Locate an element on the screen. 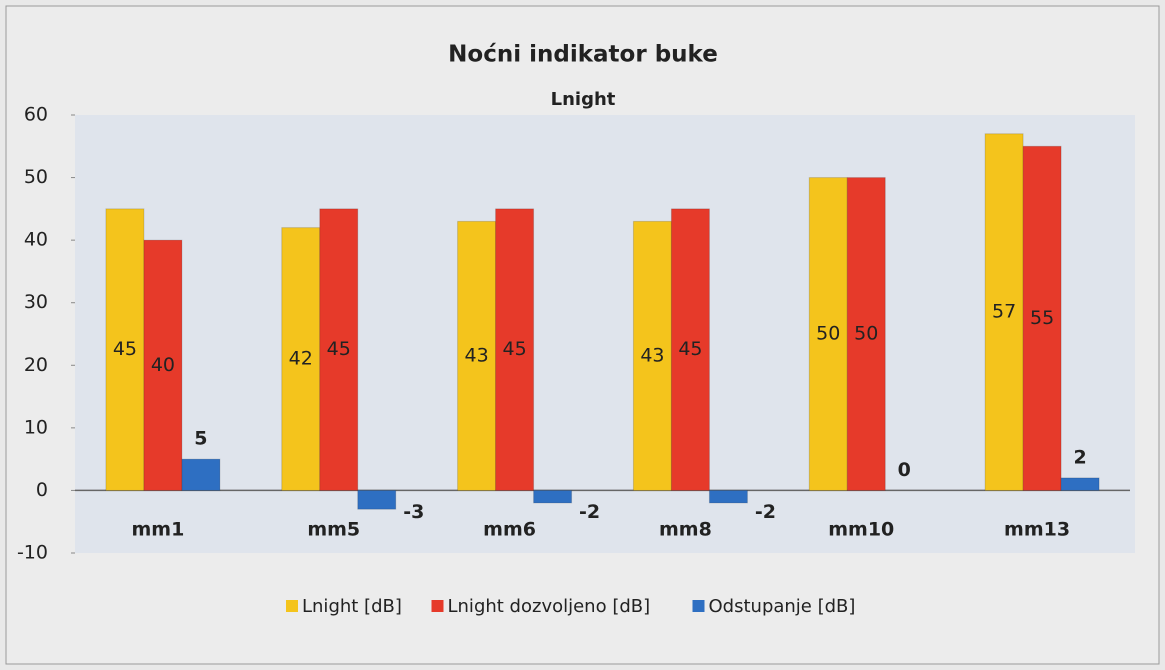  y-tick-label: 40 is located at coordinates (36, 240).